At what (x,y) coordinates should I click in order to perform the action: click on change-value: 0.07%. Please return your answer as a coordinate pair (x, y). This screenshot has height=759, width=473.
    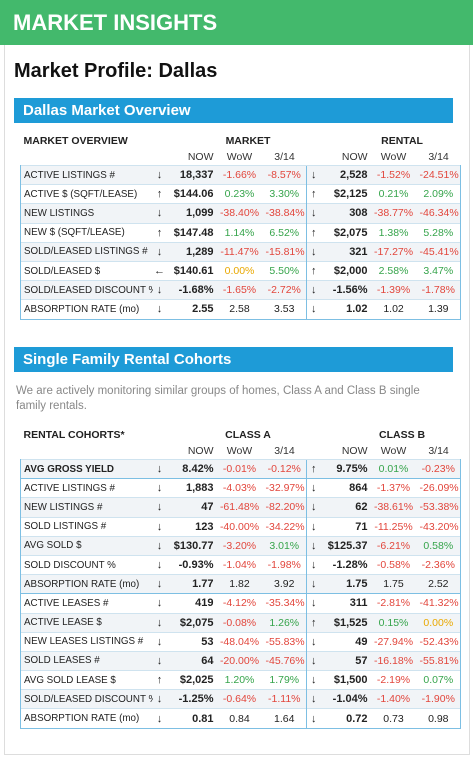
    Looking at the image, I should click on (439, 680).